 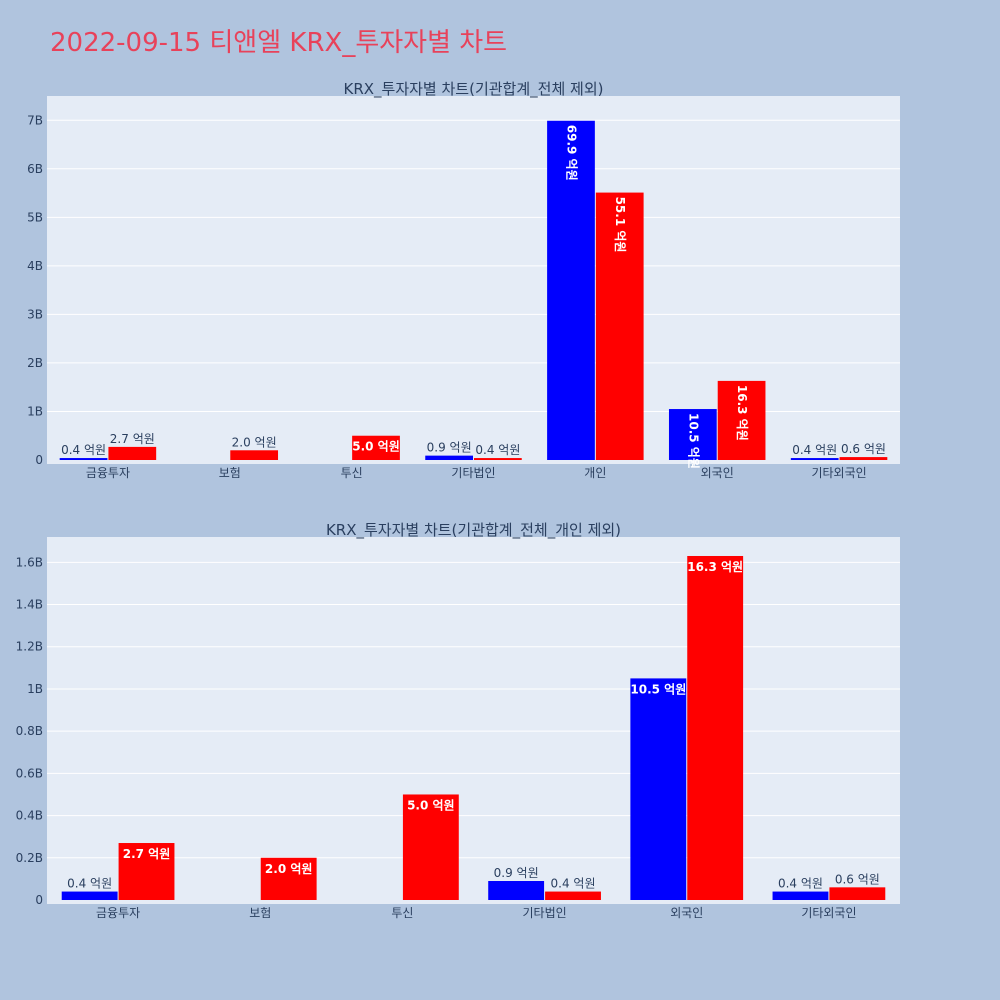 I want to click on data-label: 55.1 억원, so click(x=620, y=225).